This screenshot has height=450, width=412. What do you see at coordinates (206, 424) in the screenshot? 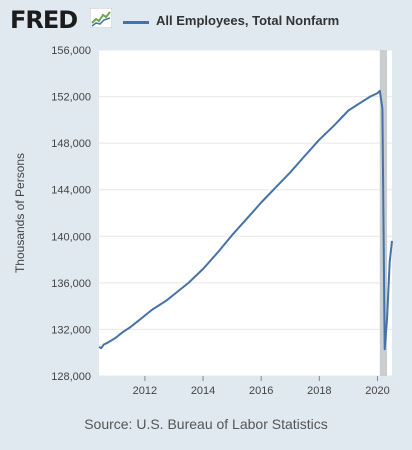
I see `source-caption: Source: U.S. Bureau of Labor Statistics` at bounding box center [206, 424].